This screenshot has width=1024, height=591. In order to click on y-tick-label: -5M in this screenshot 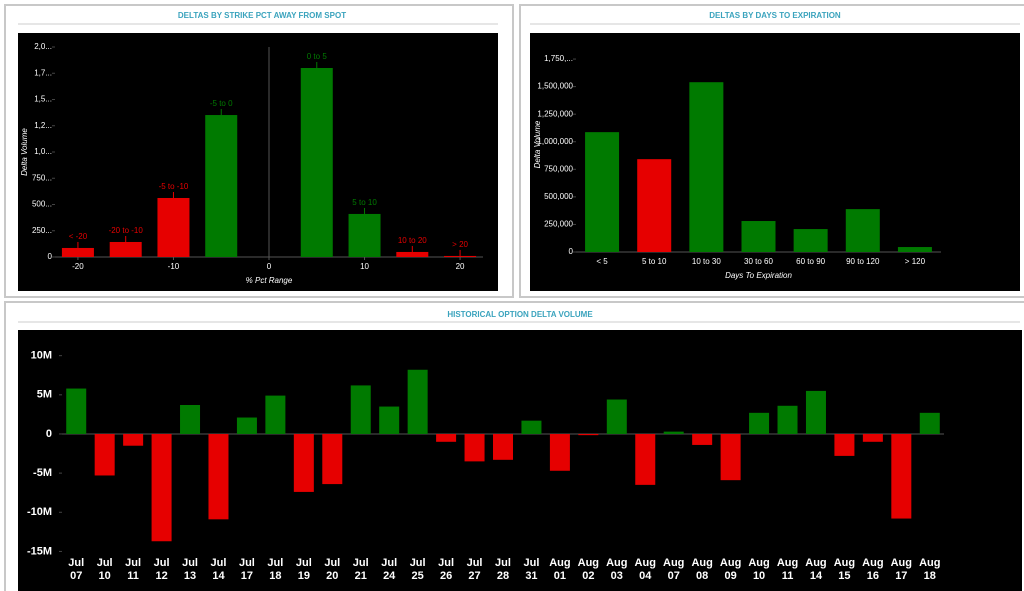, I will do `click(42, 473)`.